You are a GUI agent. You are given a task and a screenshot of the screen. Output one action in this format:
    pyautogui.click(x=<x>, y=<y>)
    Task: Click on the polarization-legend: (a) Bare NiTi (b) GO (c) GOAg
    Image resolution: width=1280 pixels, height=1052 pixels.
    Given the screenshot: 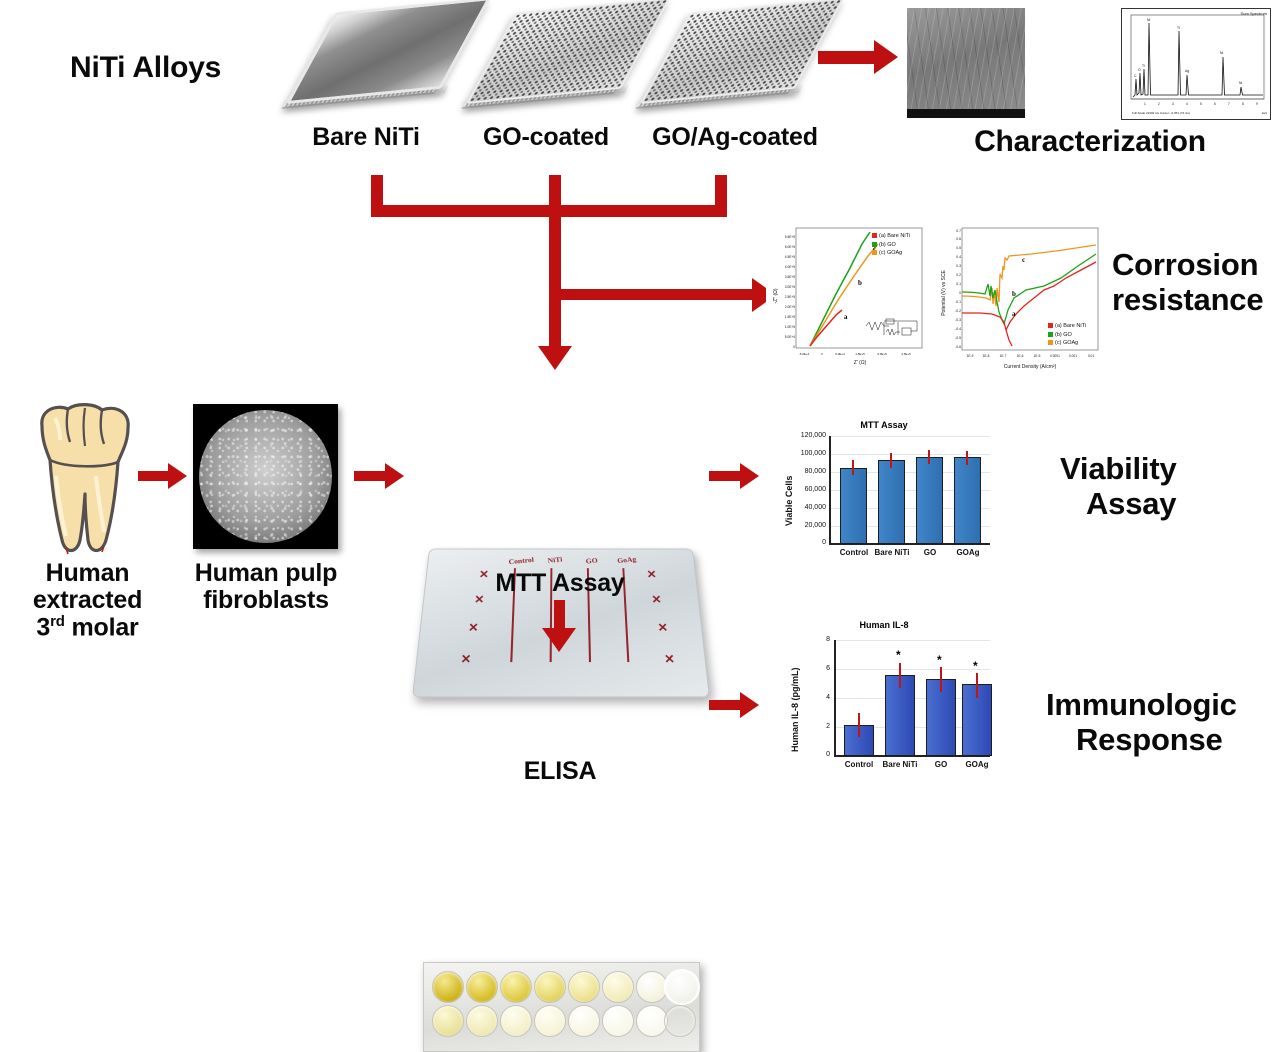 What is the action you would take?
    pyautogui.click(x=1067, y=335)
    